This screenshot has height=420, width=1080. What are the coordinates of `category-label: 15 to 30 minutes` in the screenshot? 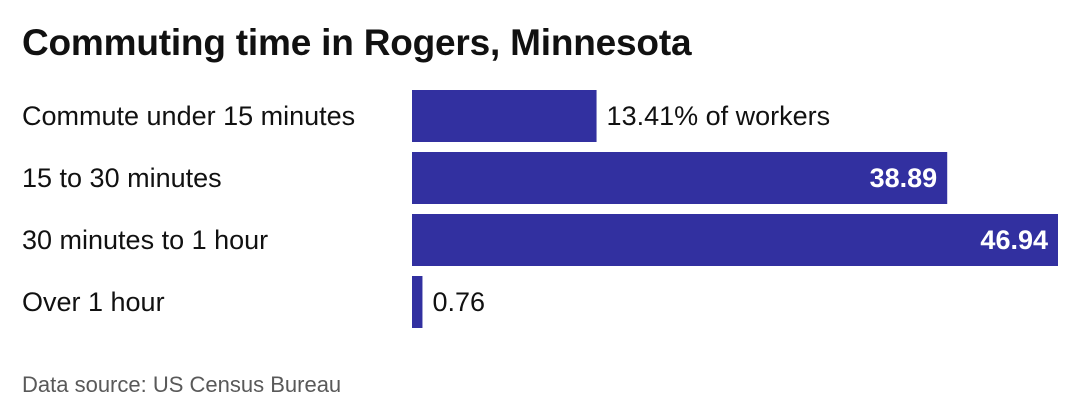 It's located at (122, 178).